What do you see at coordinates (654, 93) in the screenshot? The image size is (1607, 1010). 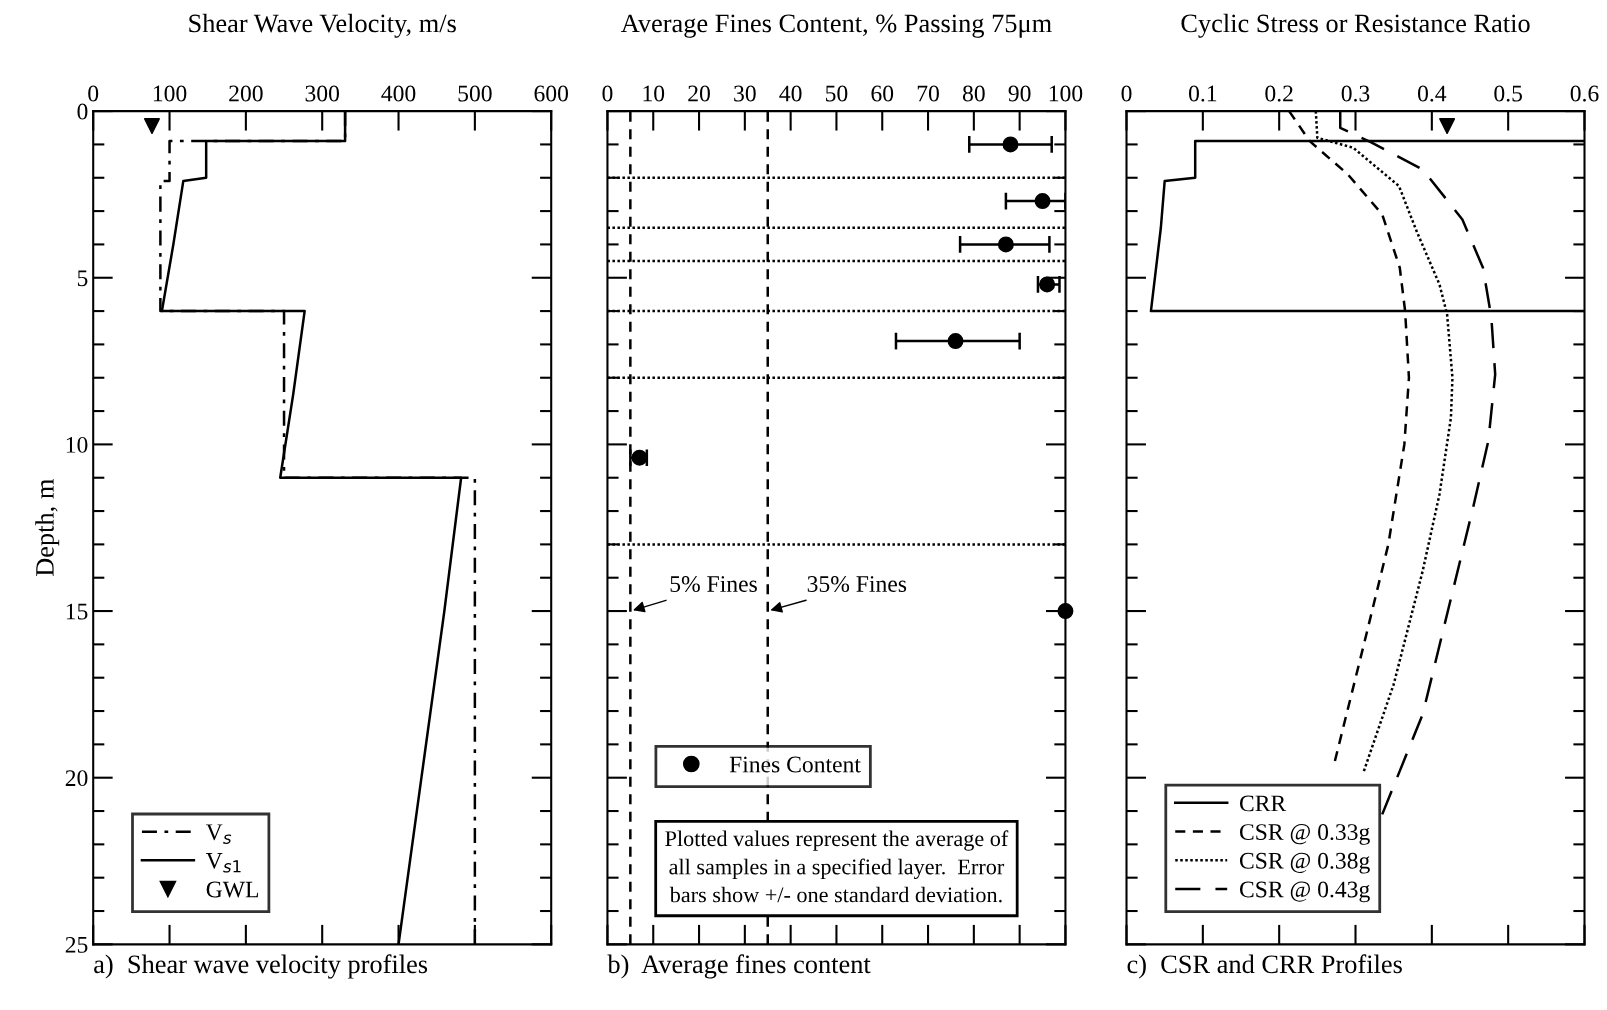 I see `x-tick-label: 10` at bounding box center [654, 93].